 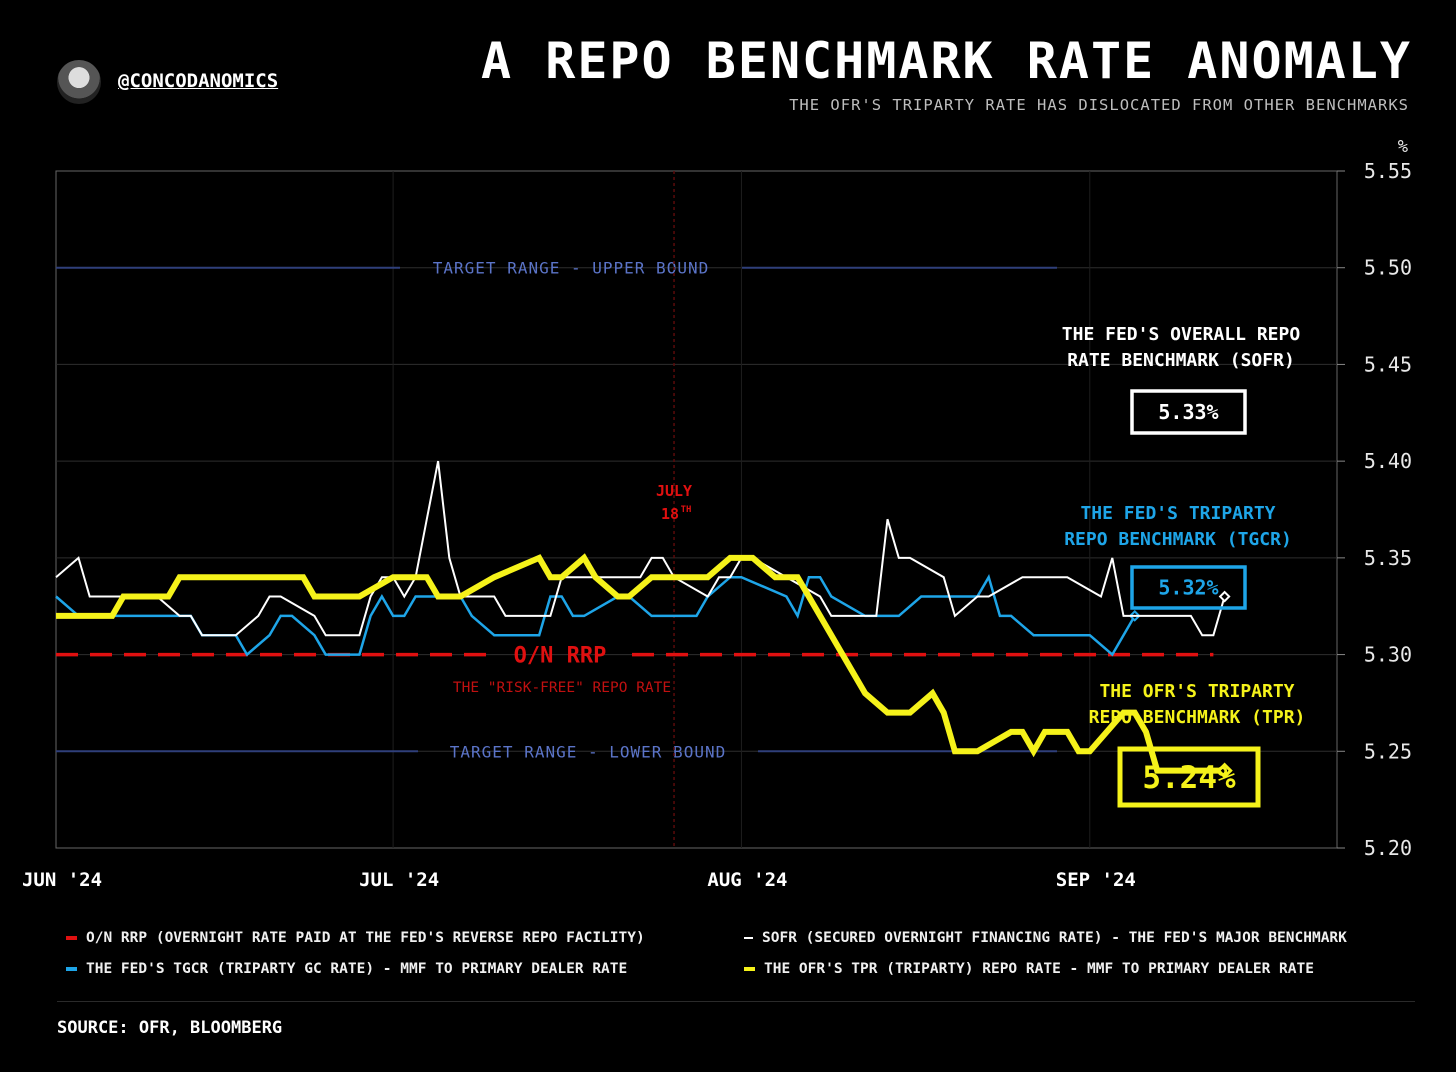 What do you see at coordinates (670, 514) in the screenshot?
I see `marker-label-day: 18` at bounding box center [670, 514].